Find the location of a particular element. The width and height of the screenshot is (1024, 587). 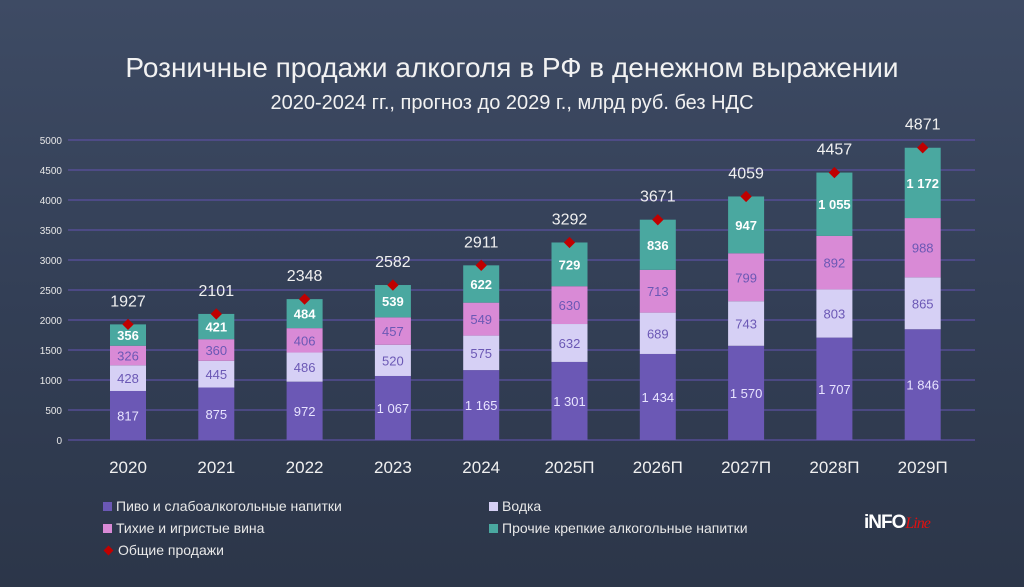

x-tick-label: 2020 is located at coordinates (128, 467).